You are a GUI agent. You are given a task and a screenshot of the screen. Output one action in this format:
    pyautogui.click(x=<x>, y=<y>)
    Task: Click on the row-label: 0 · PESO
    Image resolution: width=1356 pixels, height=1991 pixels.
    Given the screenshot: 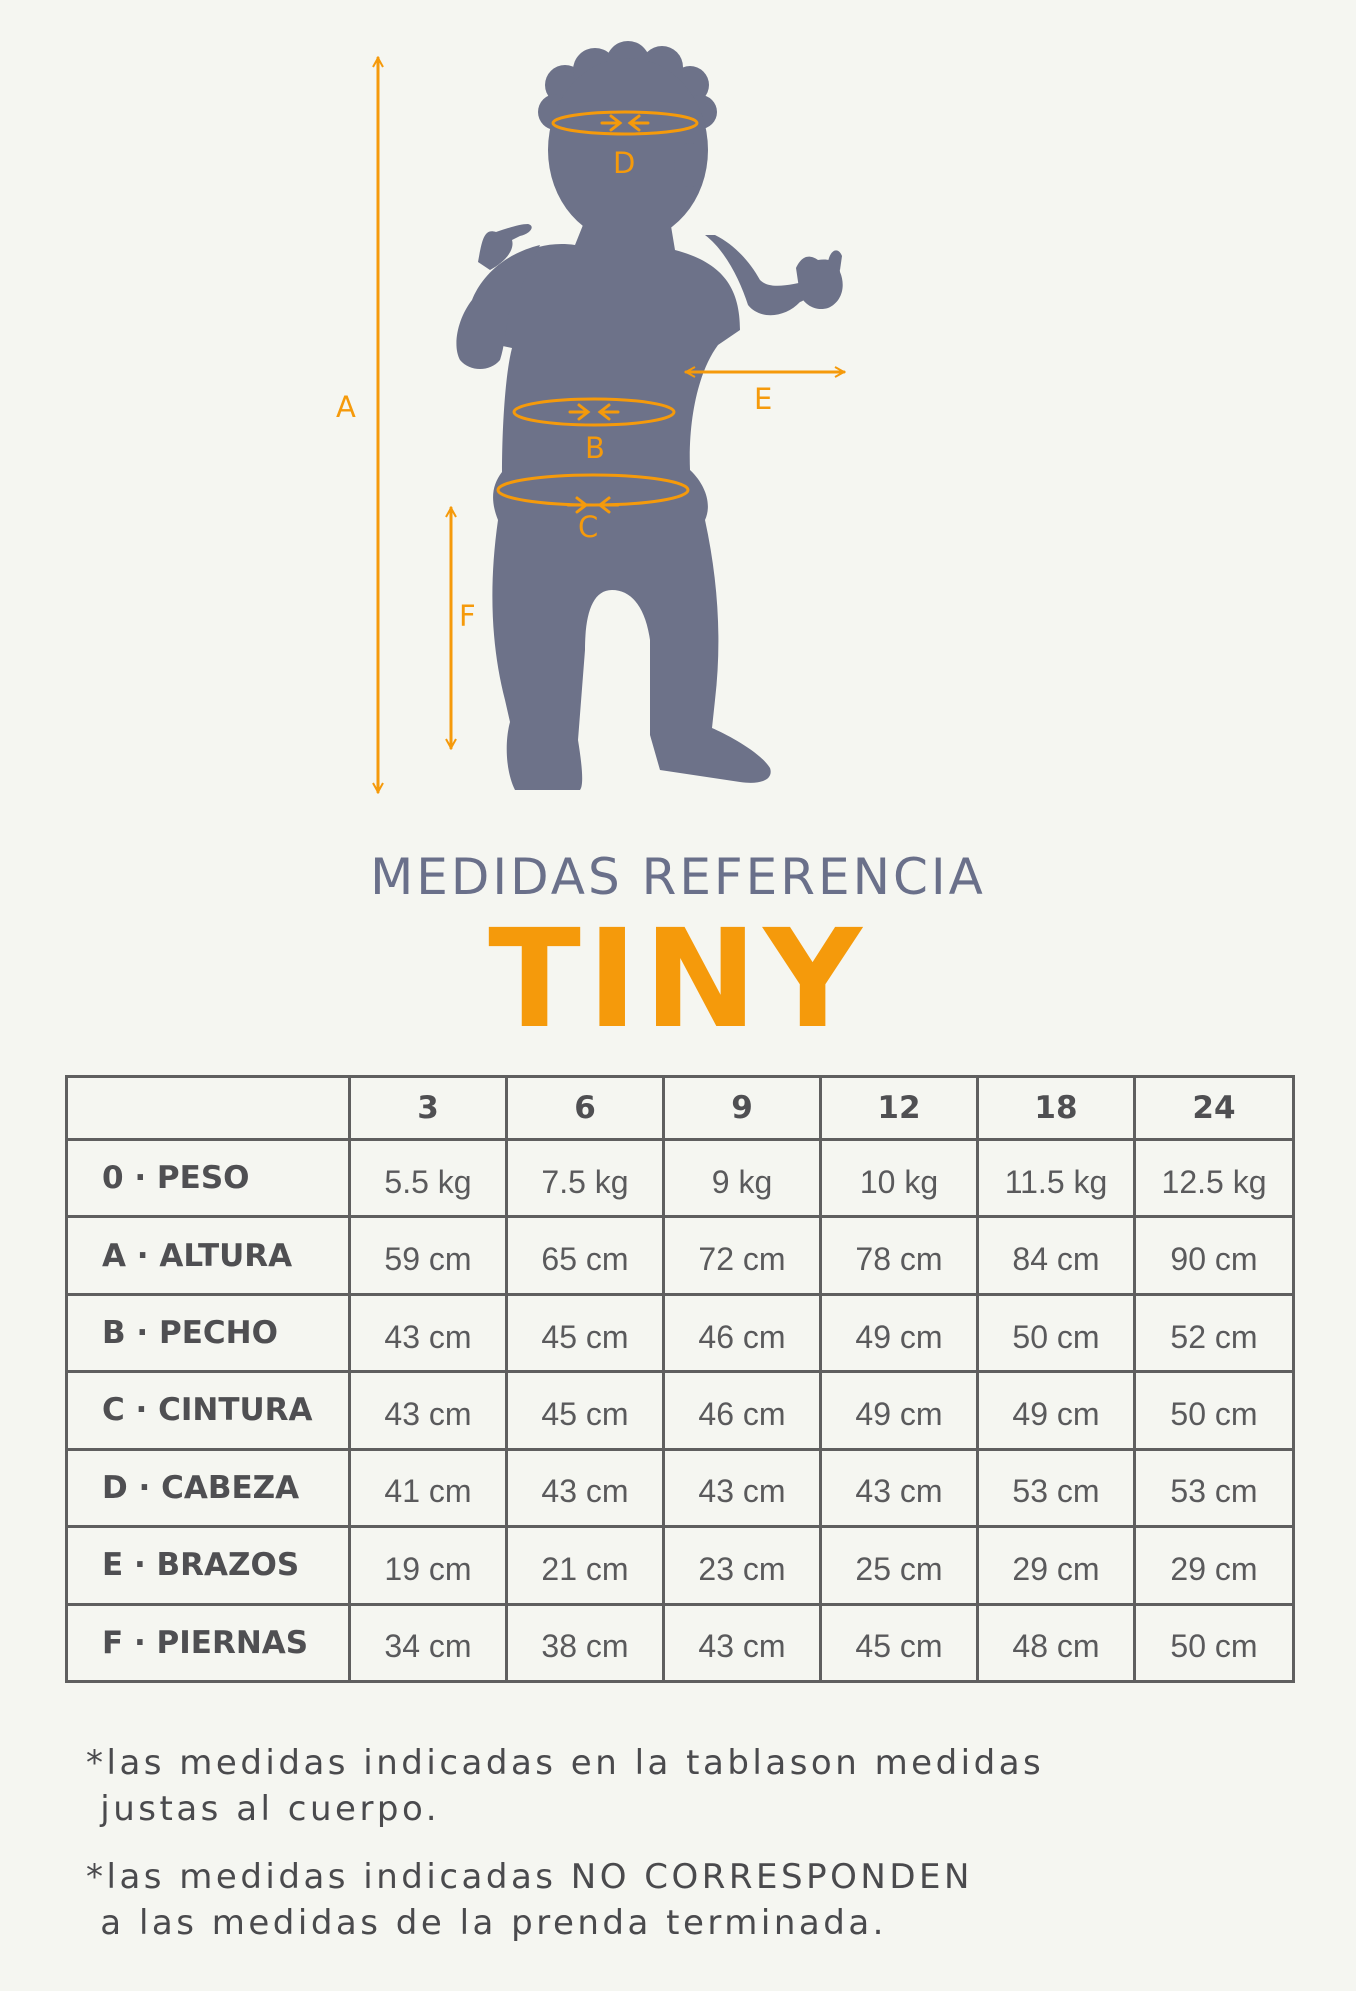 What is the action you would take?
    pyautogui.click(x=208, y=1178)
    